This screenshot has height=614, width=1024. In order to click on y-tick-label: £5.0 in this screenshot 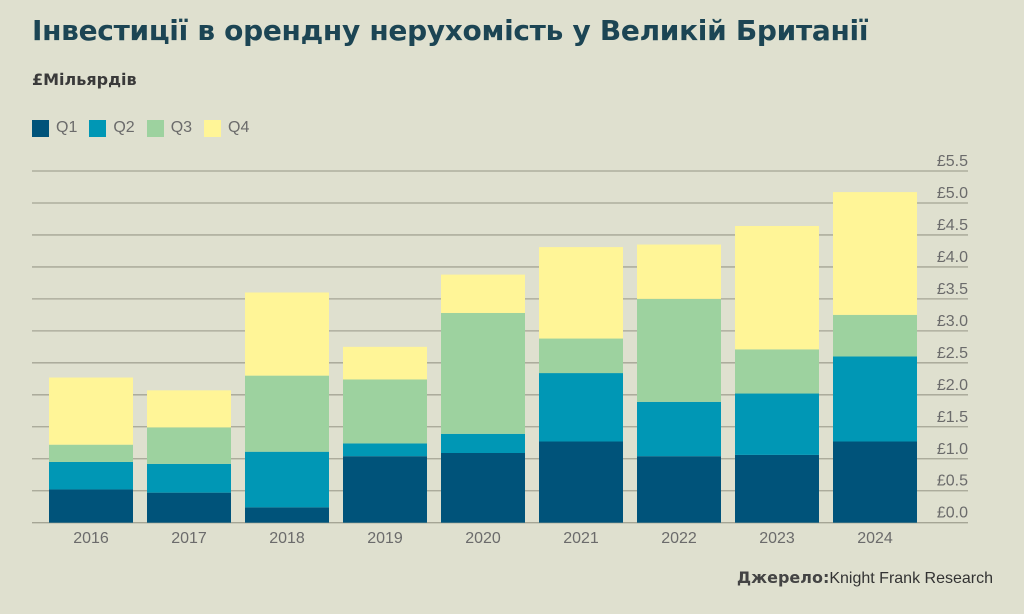, I will do `click(952, 193)`.